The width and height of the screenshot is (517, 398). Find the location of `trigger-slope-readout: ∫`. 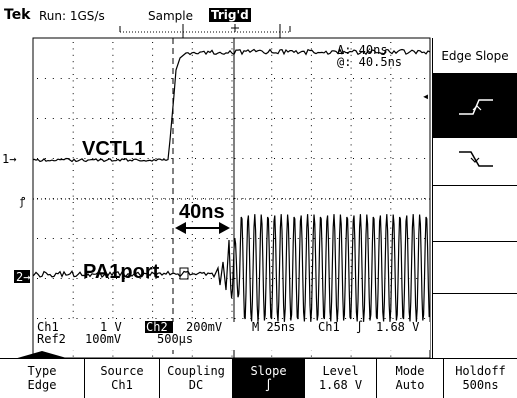

trigger-slope-readout: ∫ is located at coordinates (359, 327).